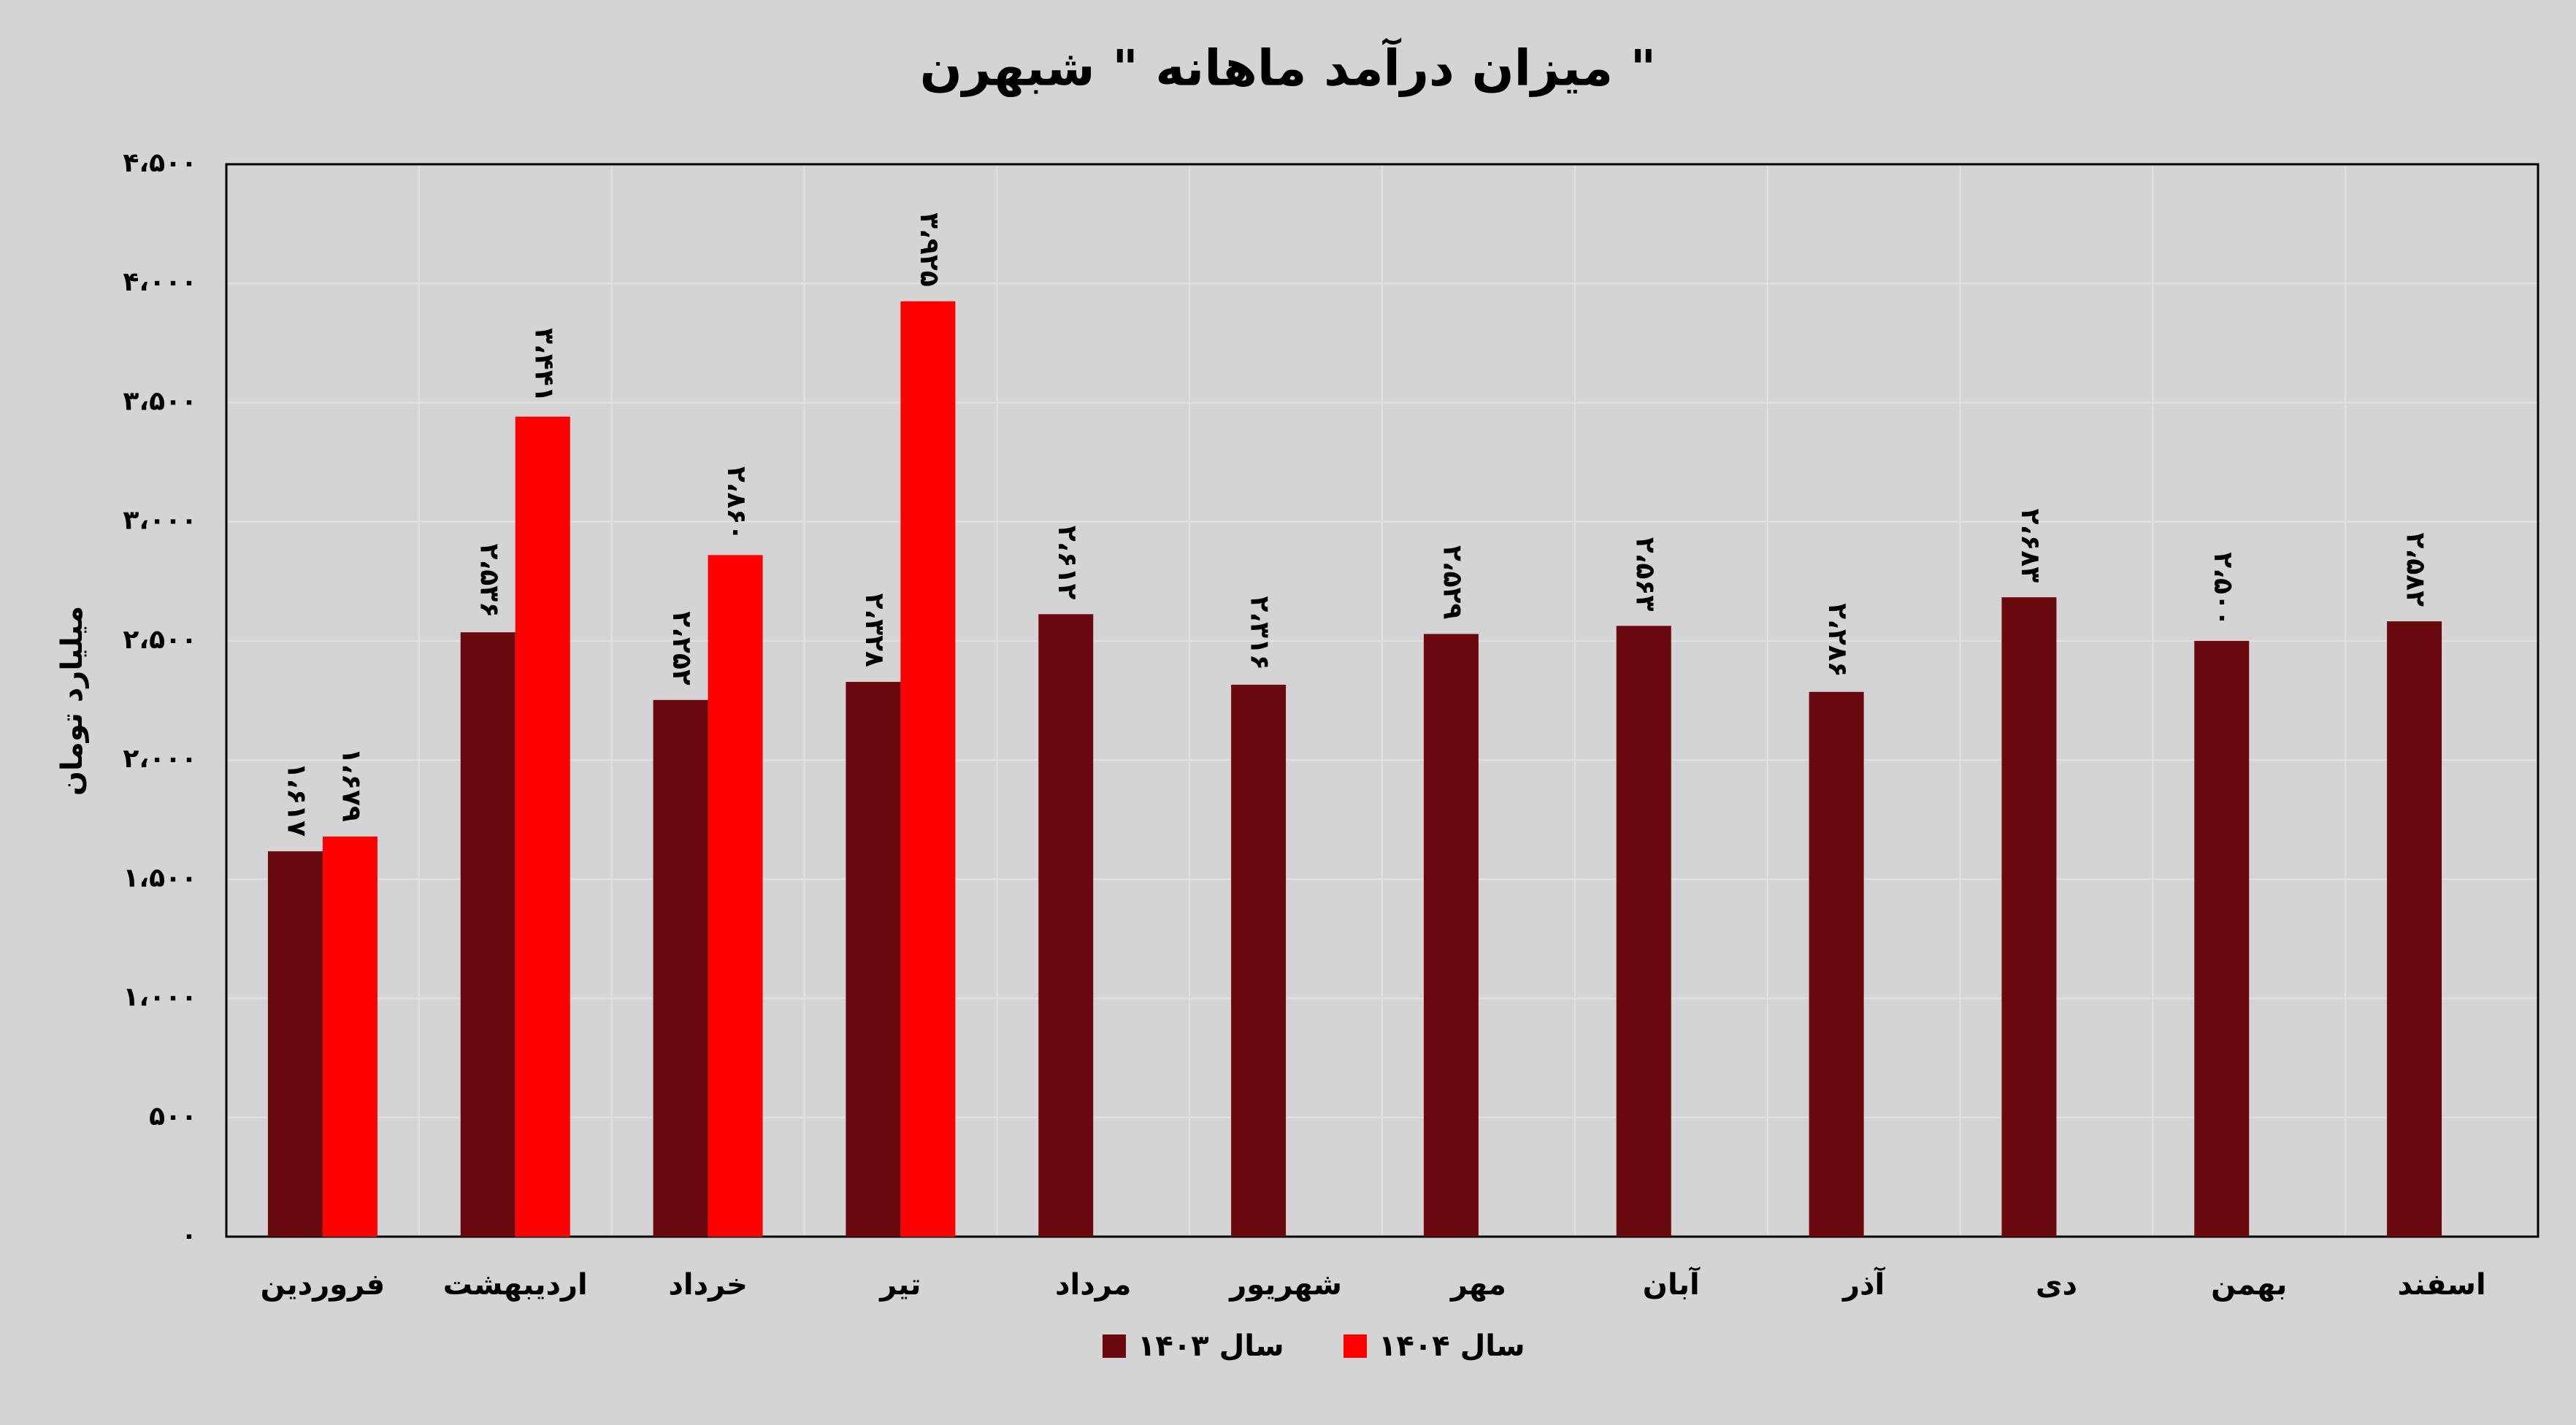 This screenshot has width=2576, height=1425. What do you see at coordinates (160, 282) in the screenshot?
I see `y-tick-label: ۴،۰۰۰` at bounding box center [160, 282].